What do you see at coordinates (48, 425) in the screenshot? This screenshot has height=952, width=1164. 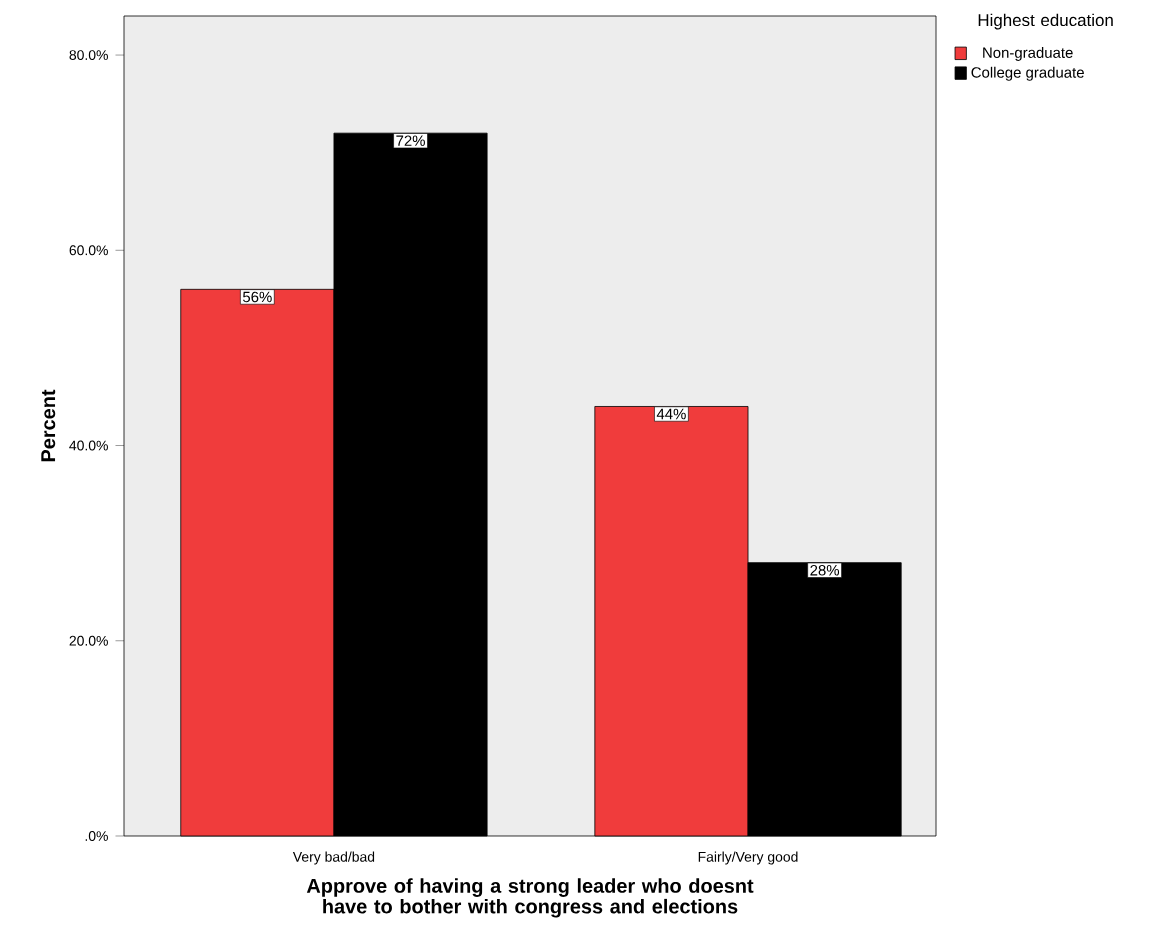 I see `y-axis-title: Percent` at bounding box center [48, 425].